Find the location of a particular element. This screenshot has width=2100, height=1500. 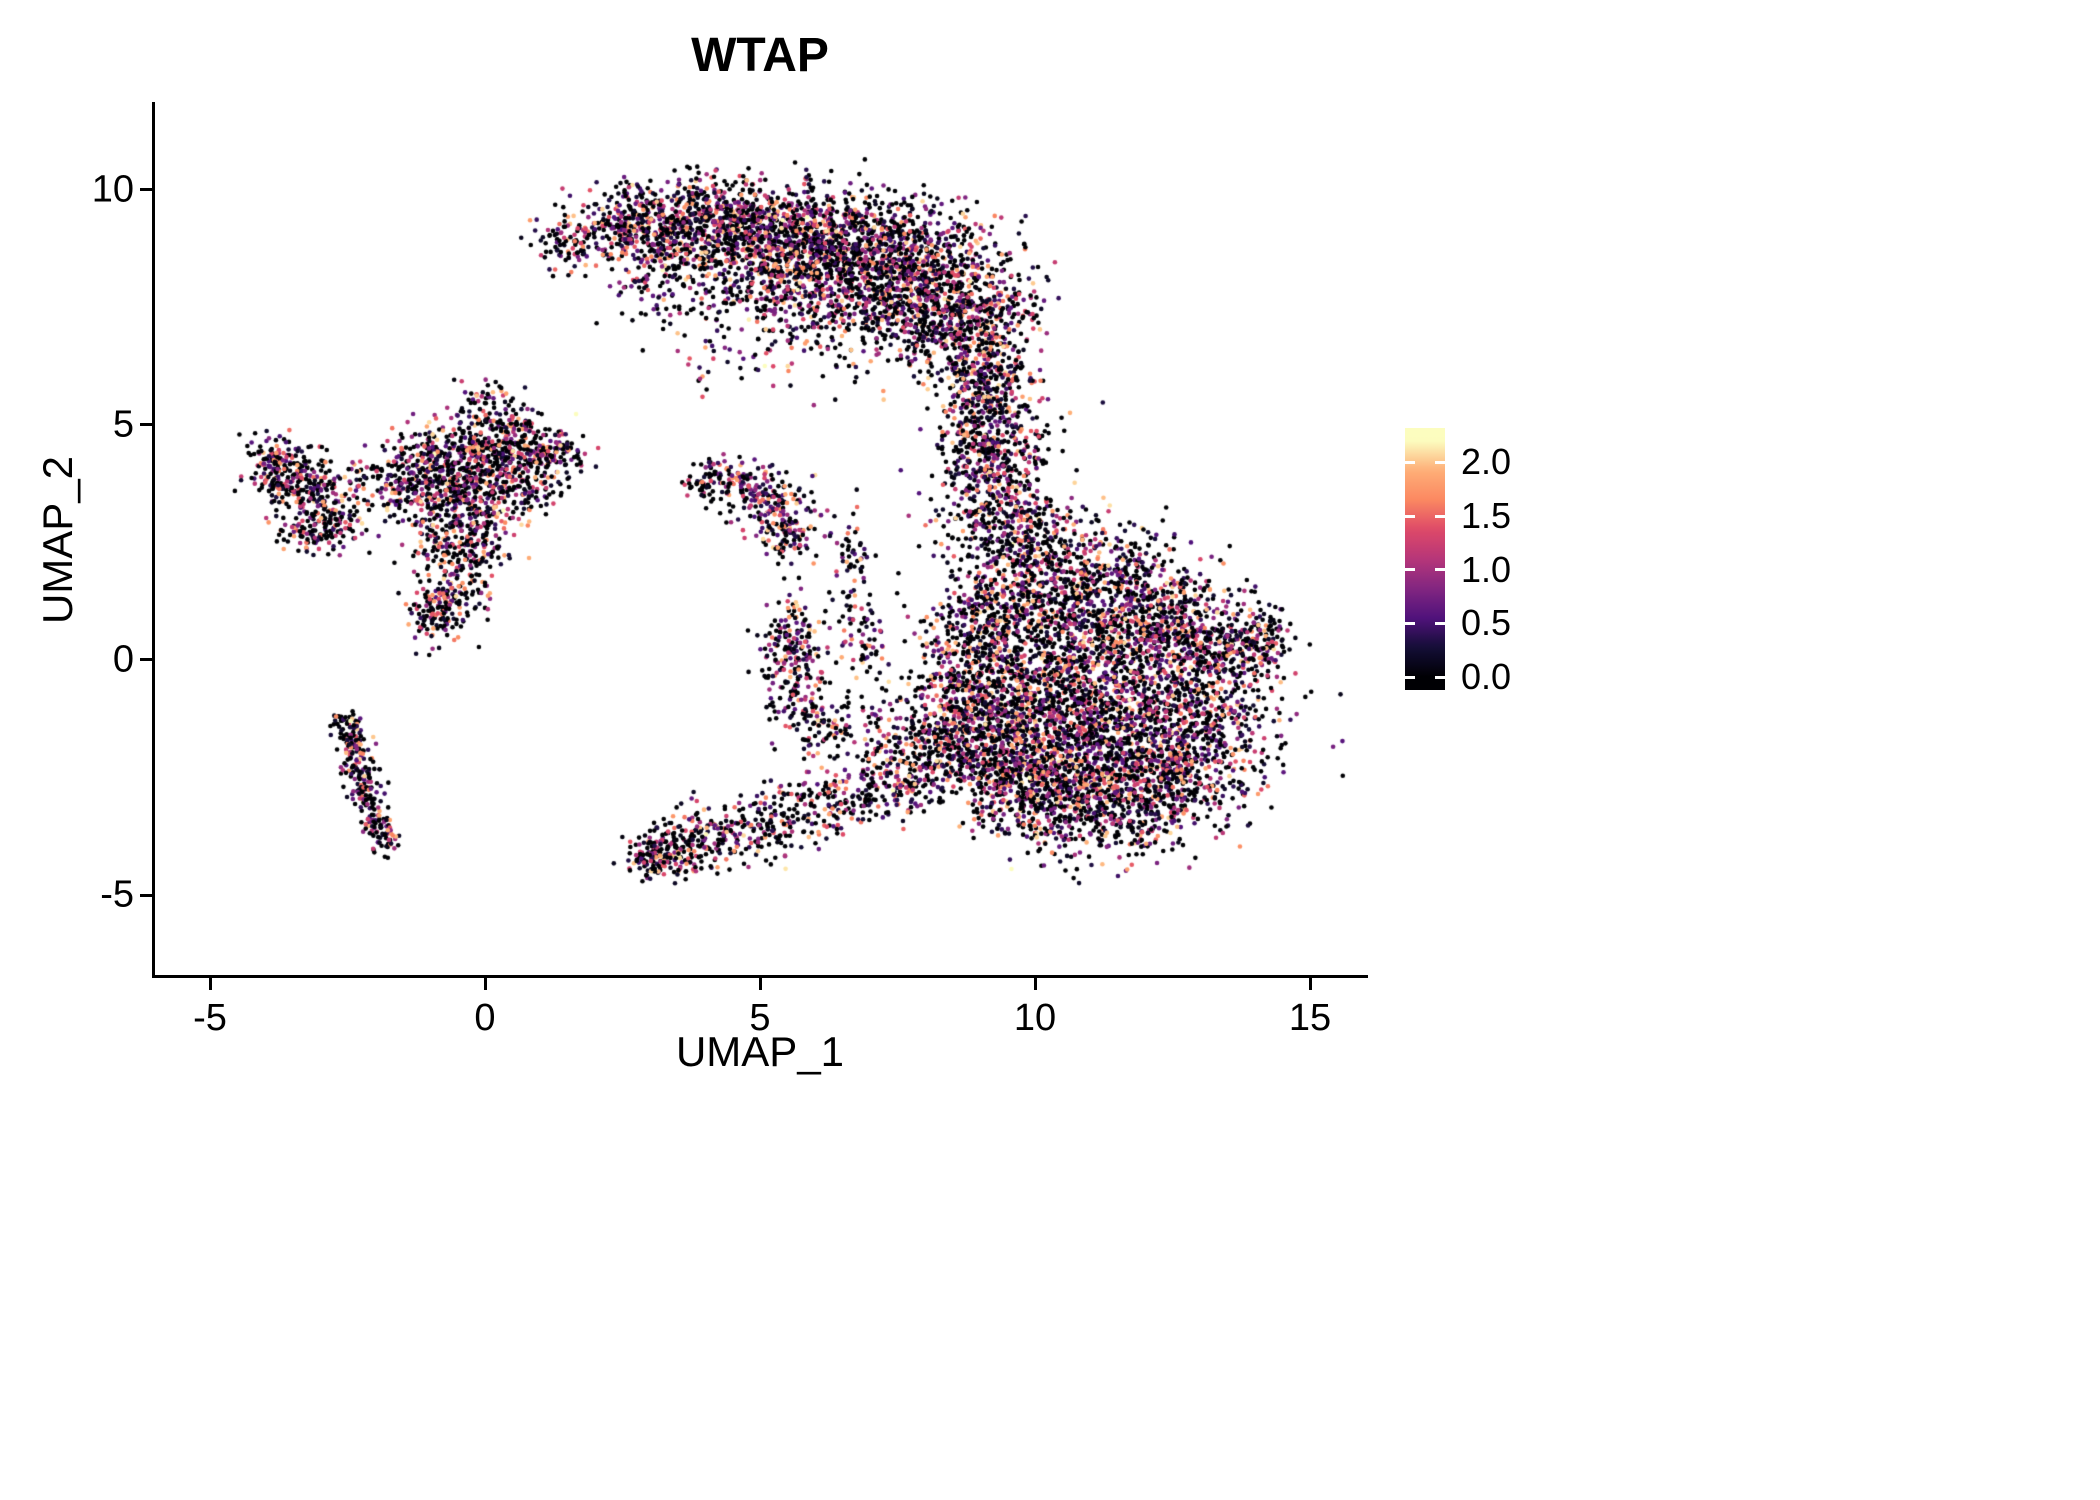

y-axis-label: UMAP_2 is located at coordinates (57, 540).